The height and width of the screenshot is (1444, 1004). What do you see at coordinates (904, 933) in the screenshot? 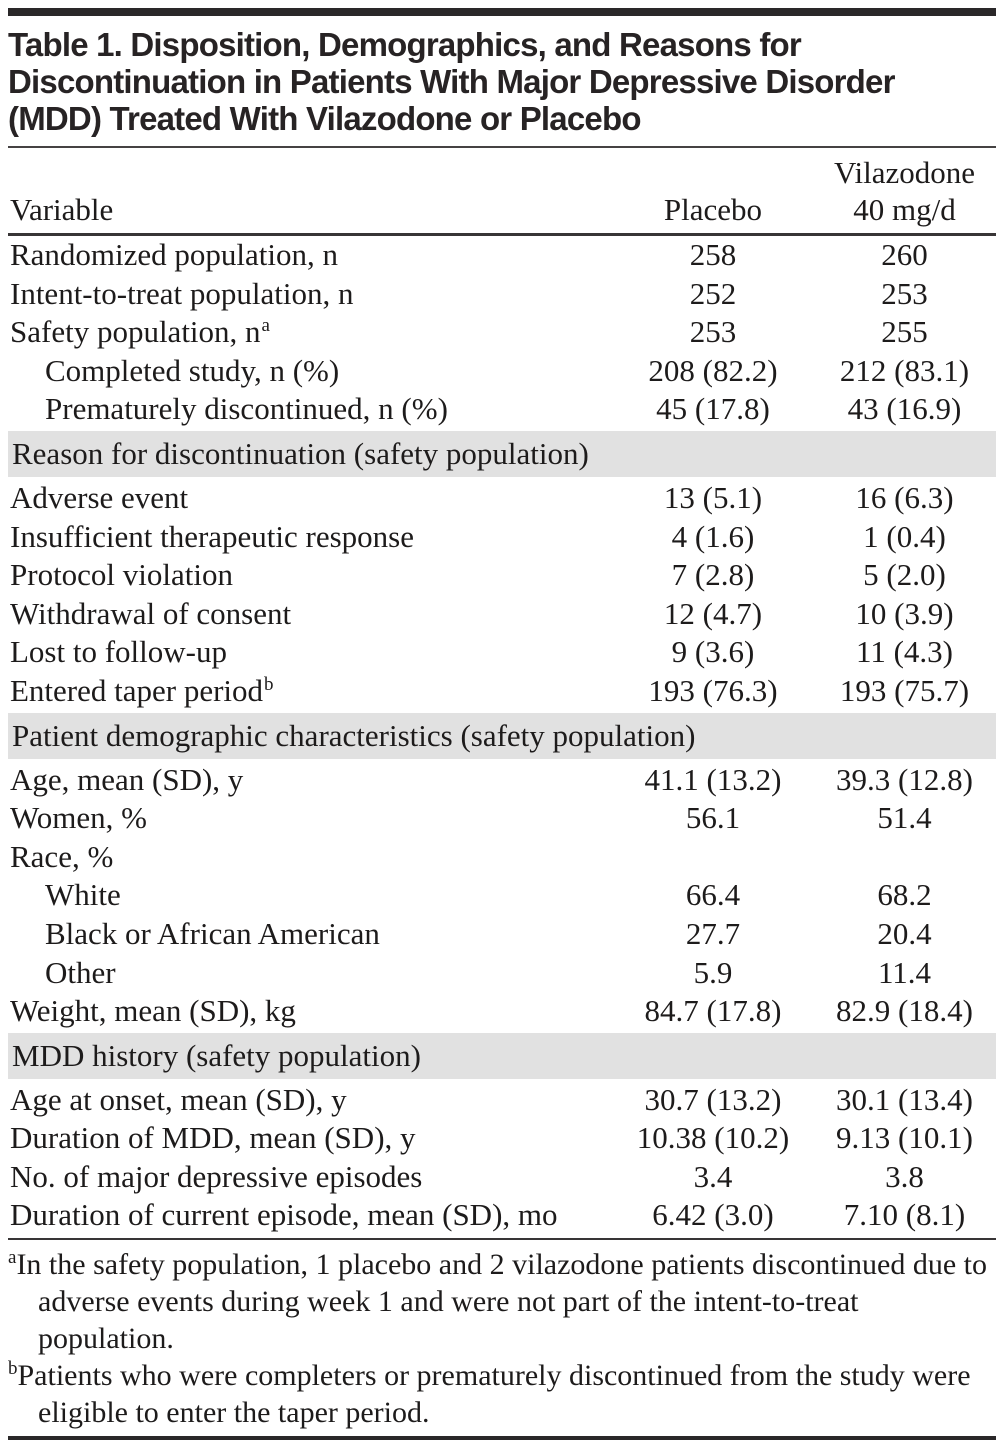
I see `vilazodone-value: 20.4` at bounding box center [904, 933].